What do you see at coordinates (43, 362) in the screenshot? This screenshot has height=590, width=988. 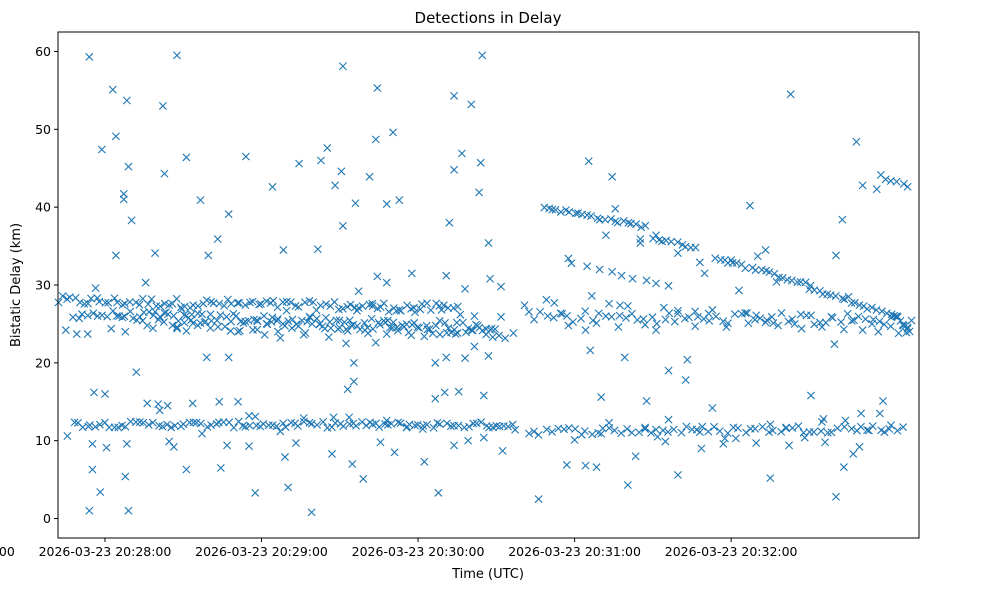 I see `y-tick-label: 20` at bounding box center [43, 362].